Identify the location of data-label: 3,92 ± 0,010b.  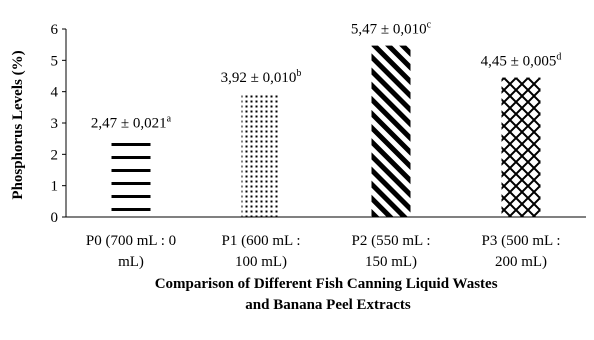
(261, 77).